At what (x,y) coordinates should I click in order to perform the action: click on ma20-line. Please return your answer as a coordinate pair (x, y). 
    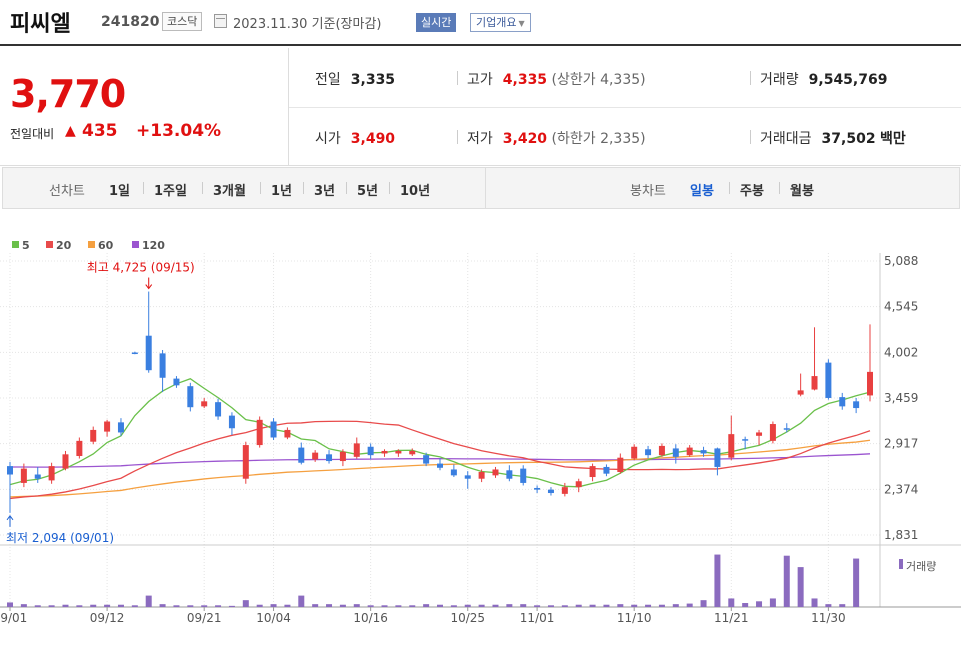
    Looking at the image, I should click on (440, 460).